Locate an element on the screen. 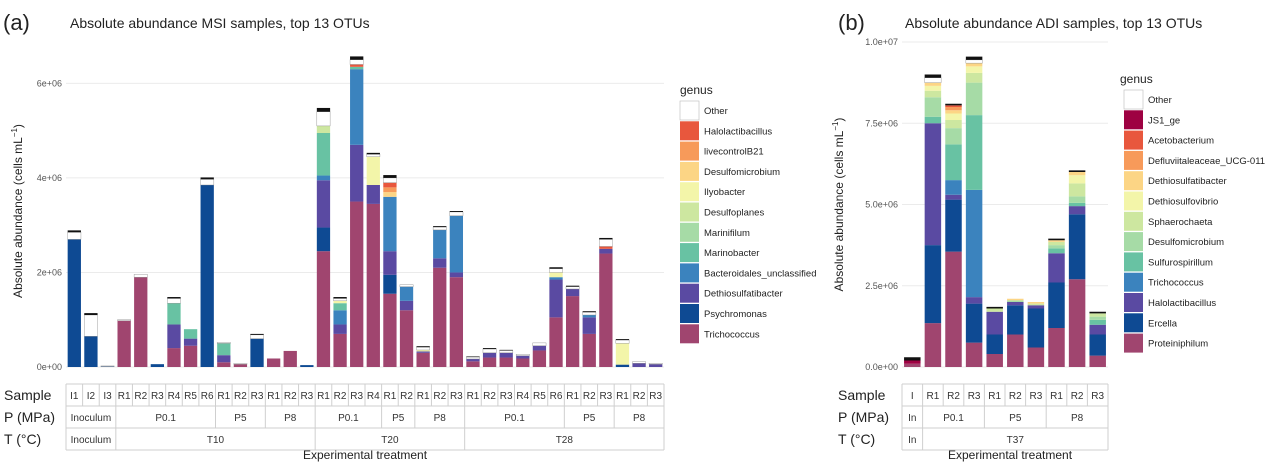  sample-label: I3 is located at coordinates (107, 396).